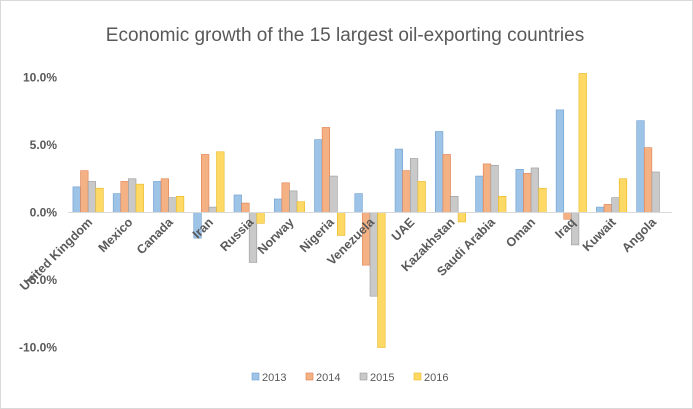  Describe the element at coordinates (278, 205) in the screenshot. I see `bar-norway-2013` at that location.